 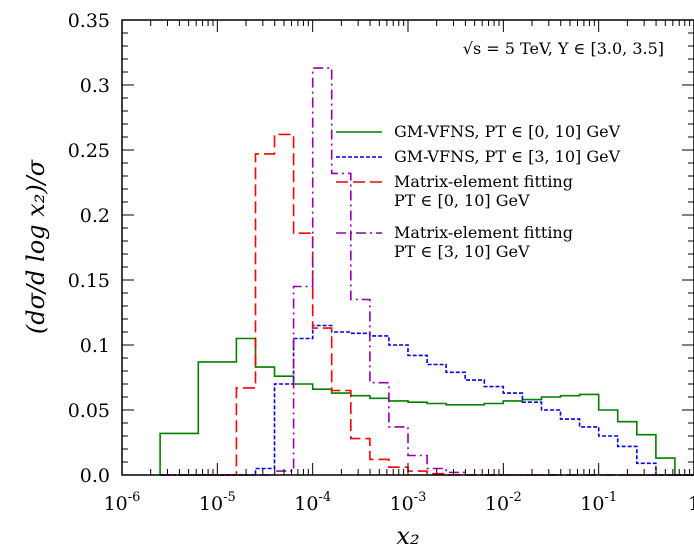 What do you see at coordinates (420, 497) in the screenshot?
I see `x-tick-exponent: -3` at bounding box center [420, 497].